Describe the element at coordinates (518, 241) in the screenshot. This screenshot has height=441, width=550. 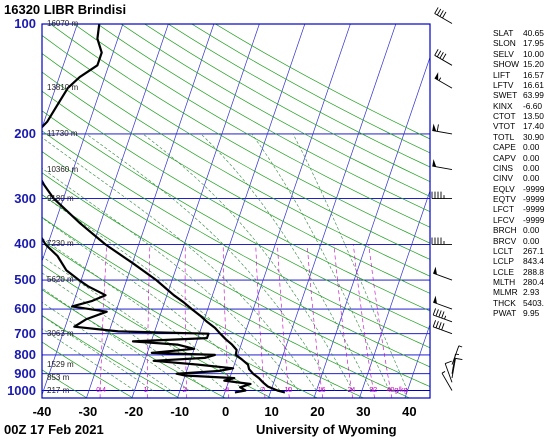
I see `index-row: BRCV 0.00` at that location.